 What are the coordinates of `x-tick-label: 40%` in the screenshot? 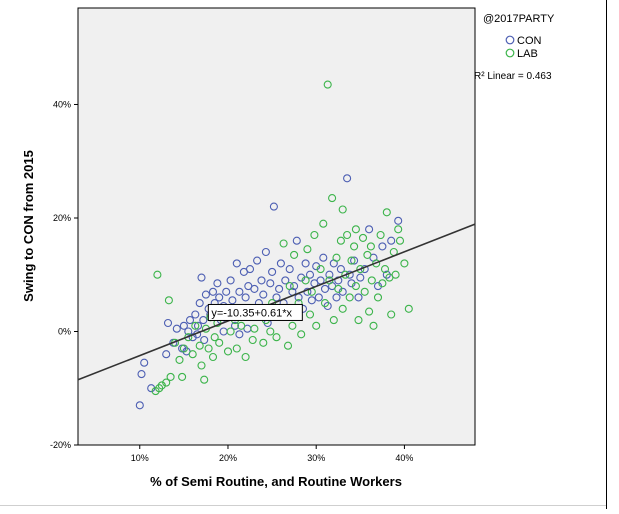 It's located at (404, 458).